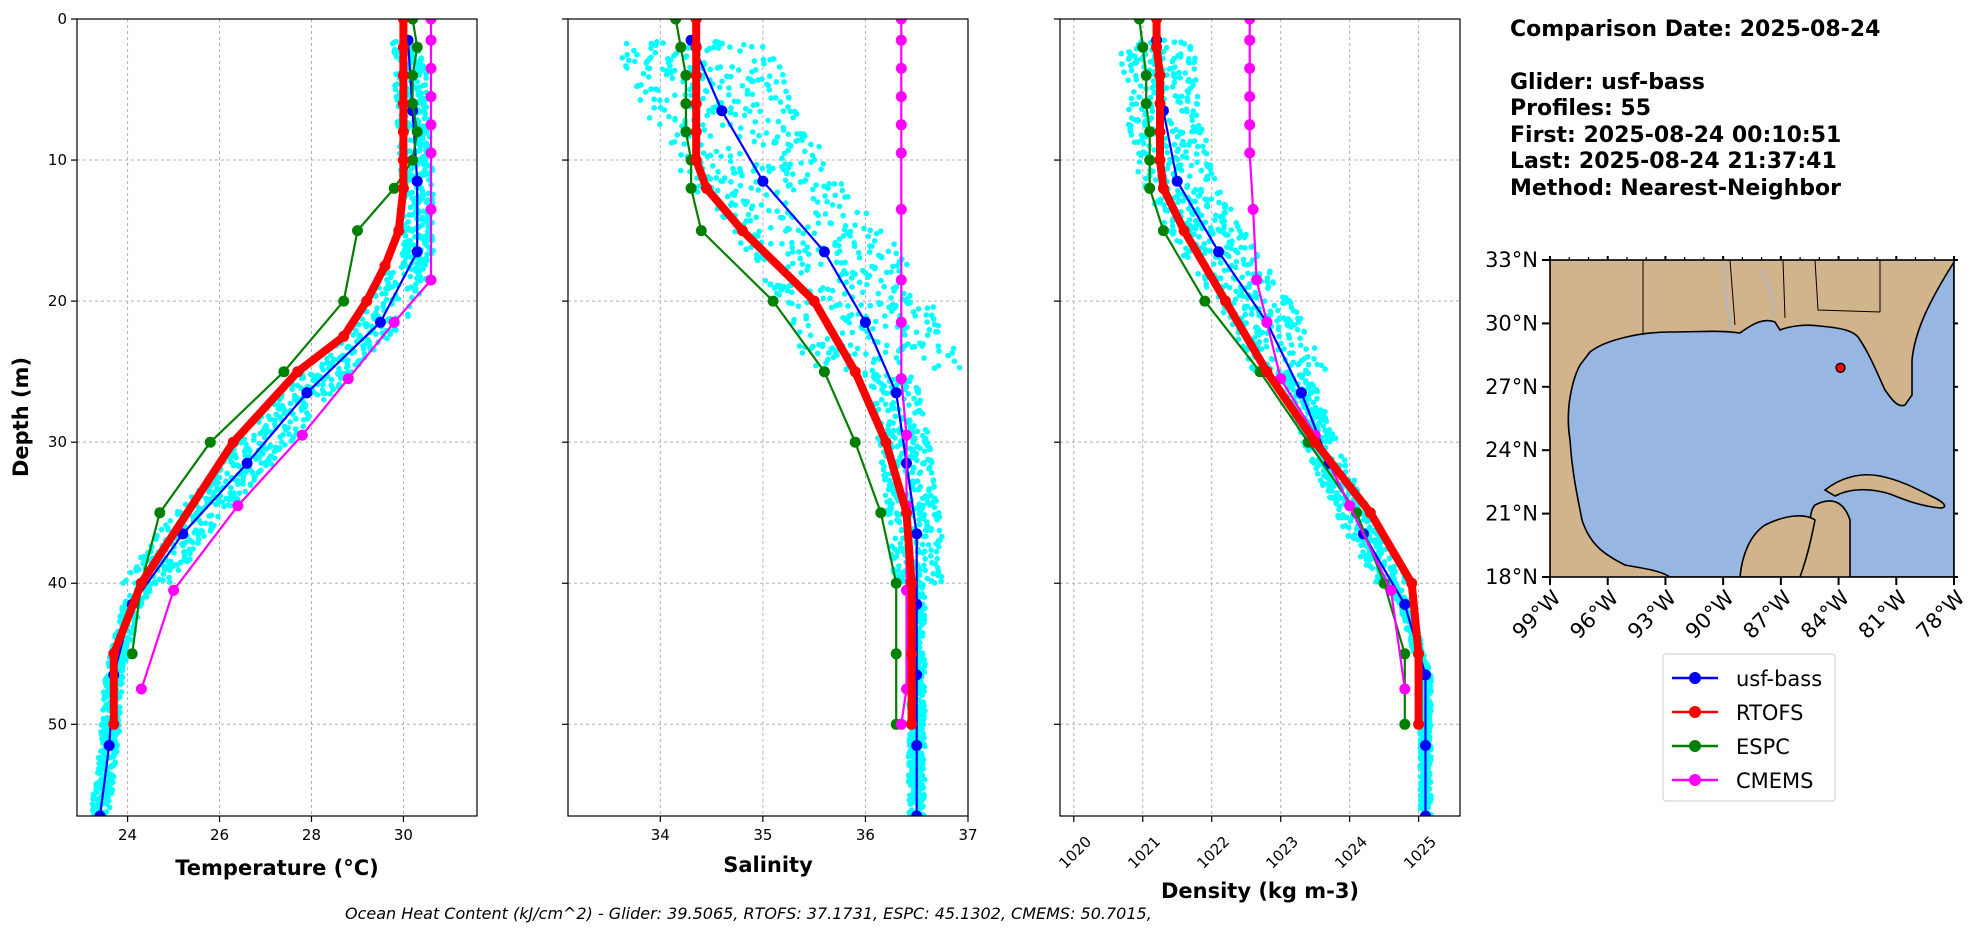 This screenshot has height=934, width=1987. Describe the element at coordinates (912, 583) in the screenshot. I see `salinity-rtofs-point` at that location.